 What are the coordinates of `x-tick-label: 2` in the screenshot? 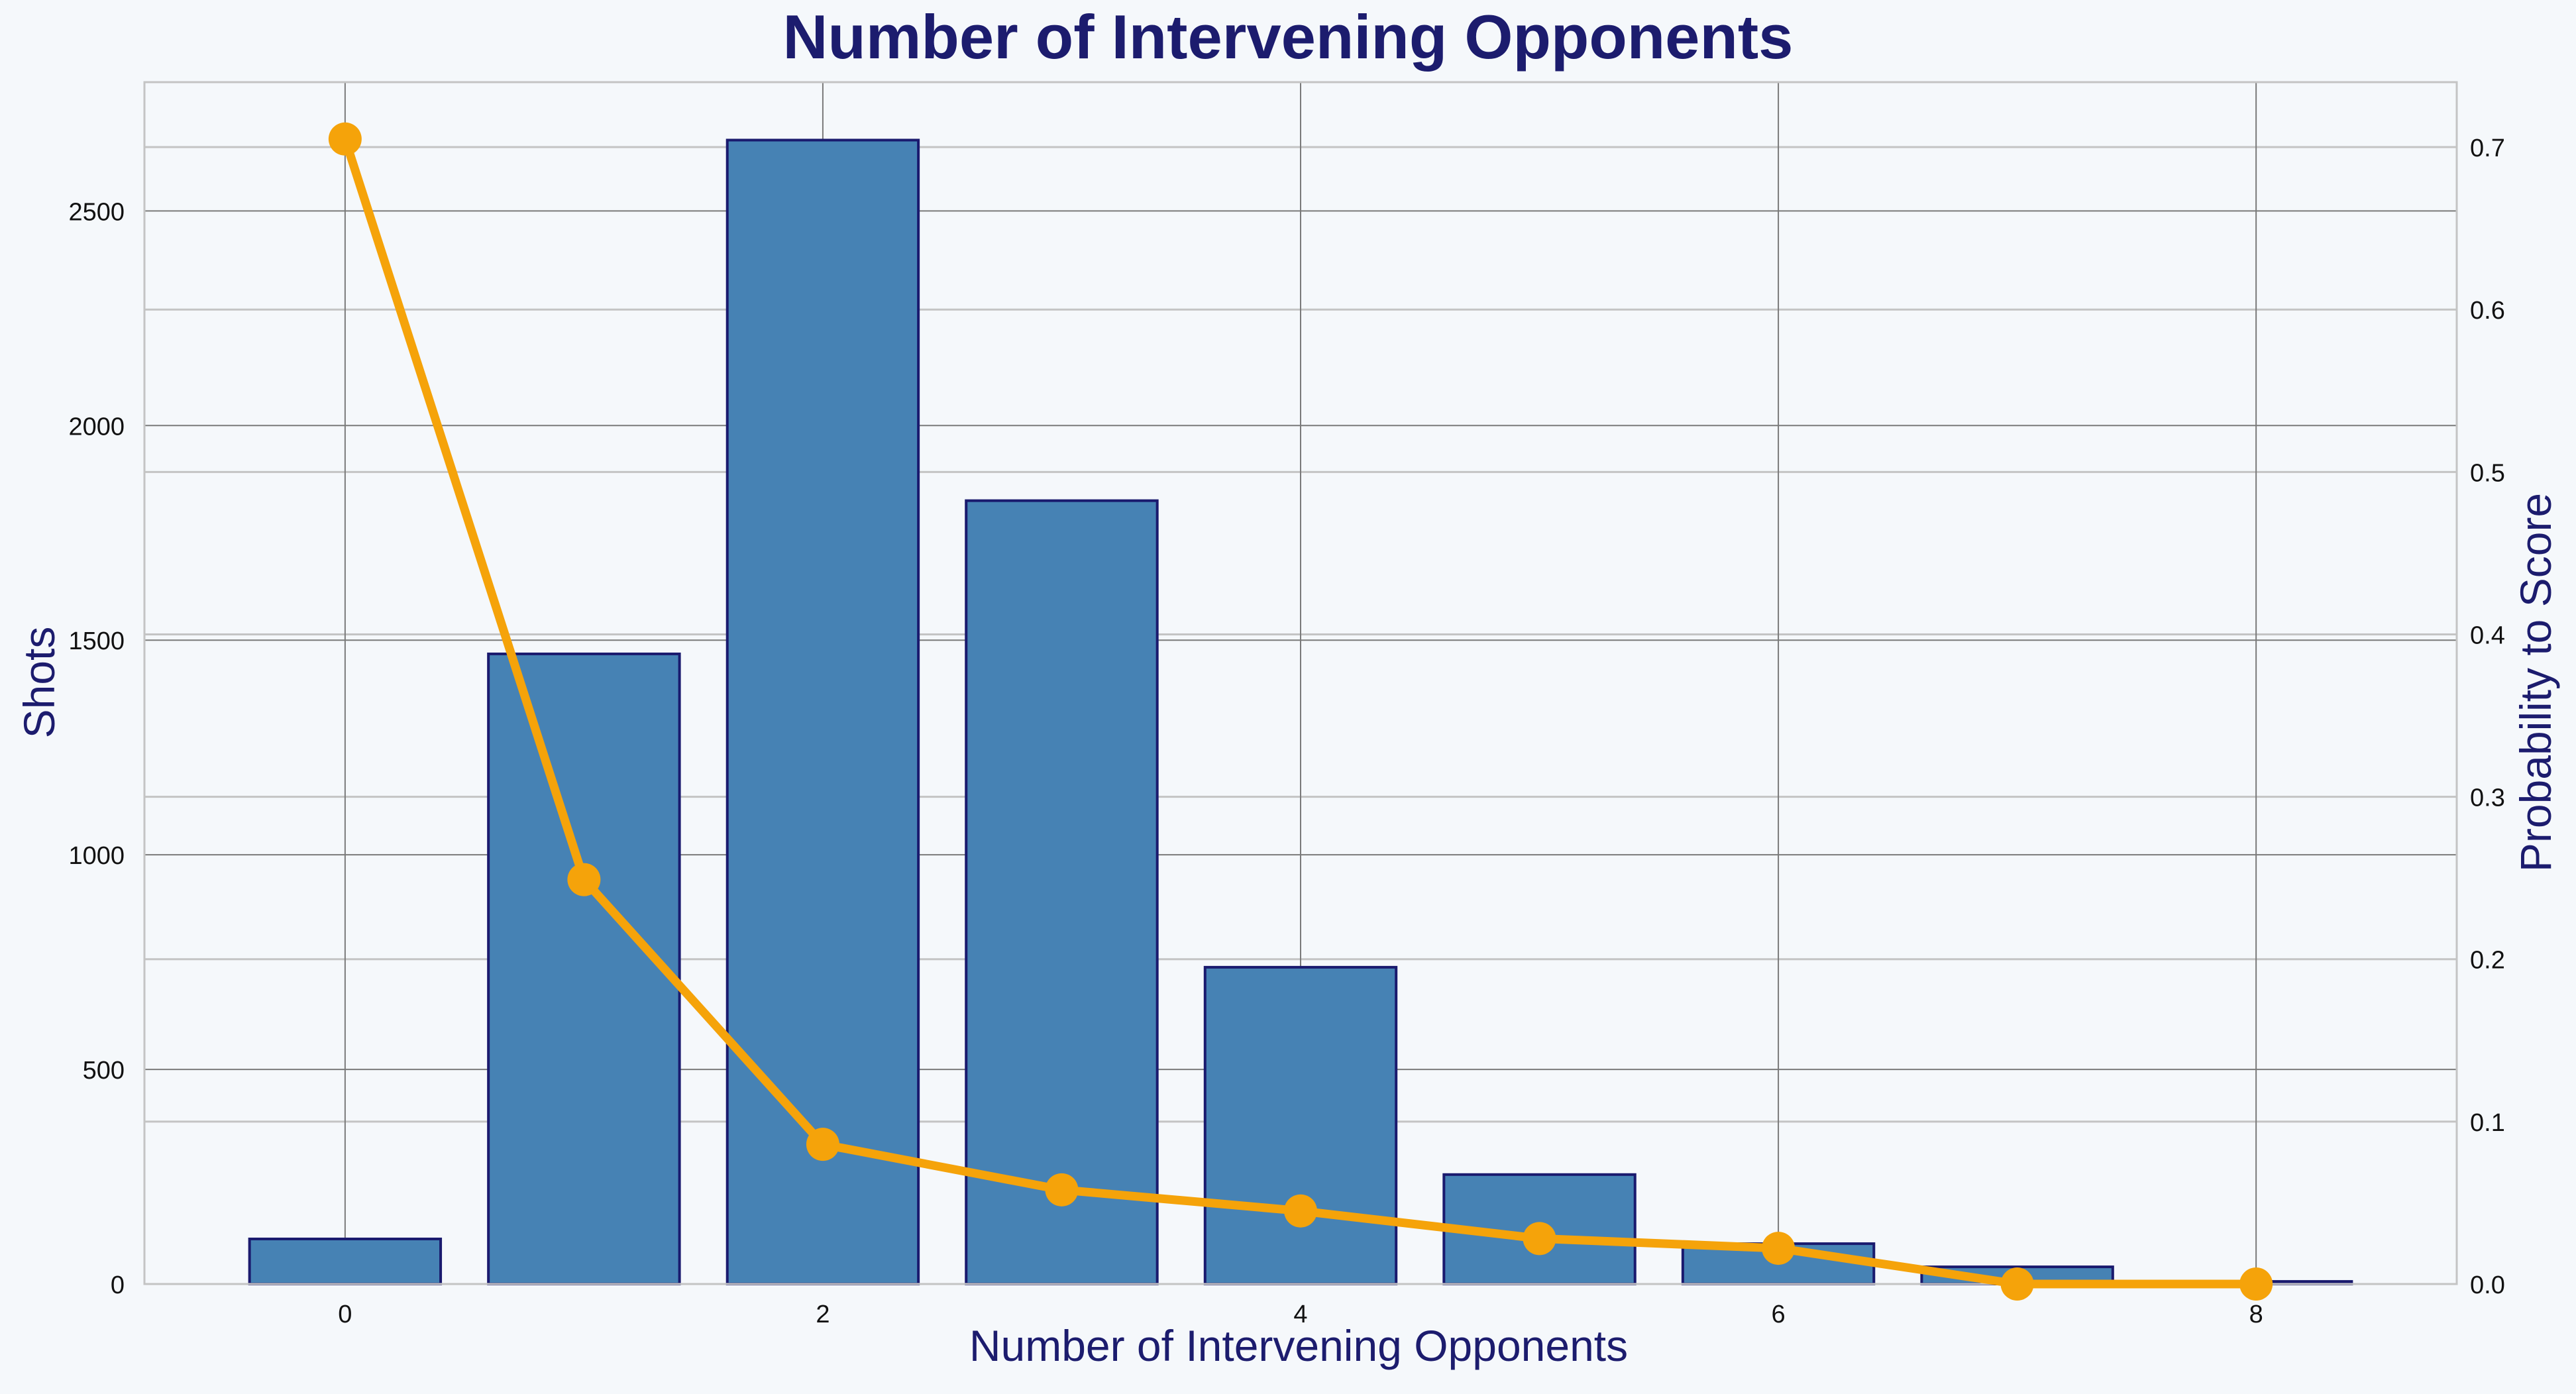 It's located at (823, 1314).